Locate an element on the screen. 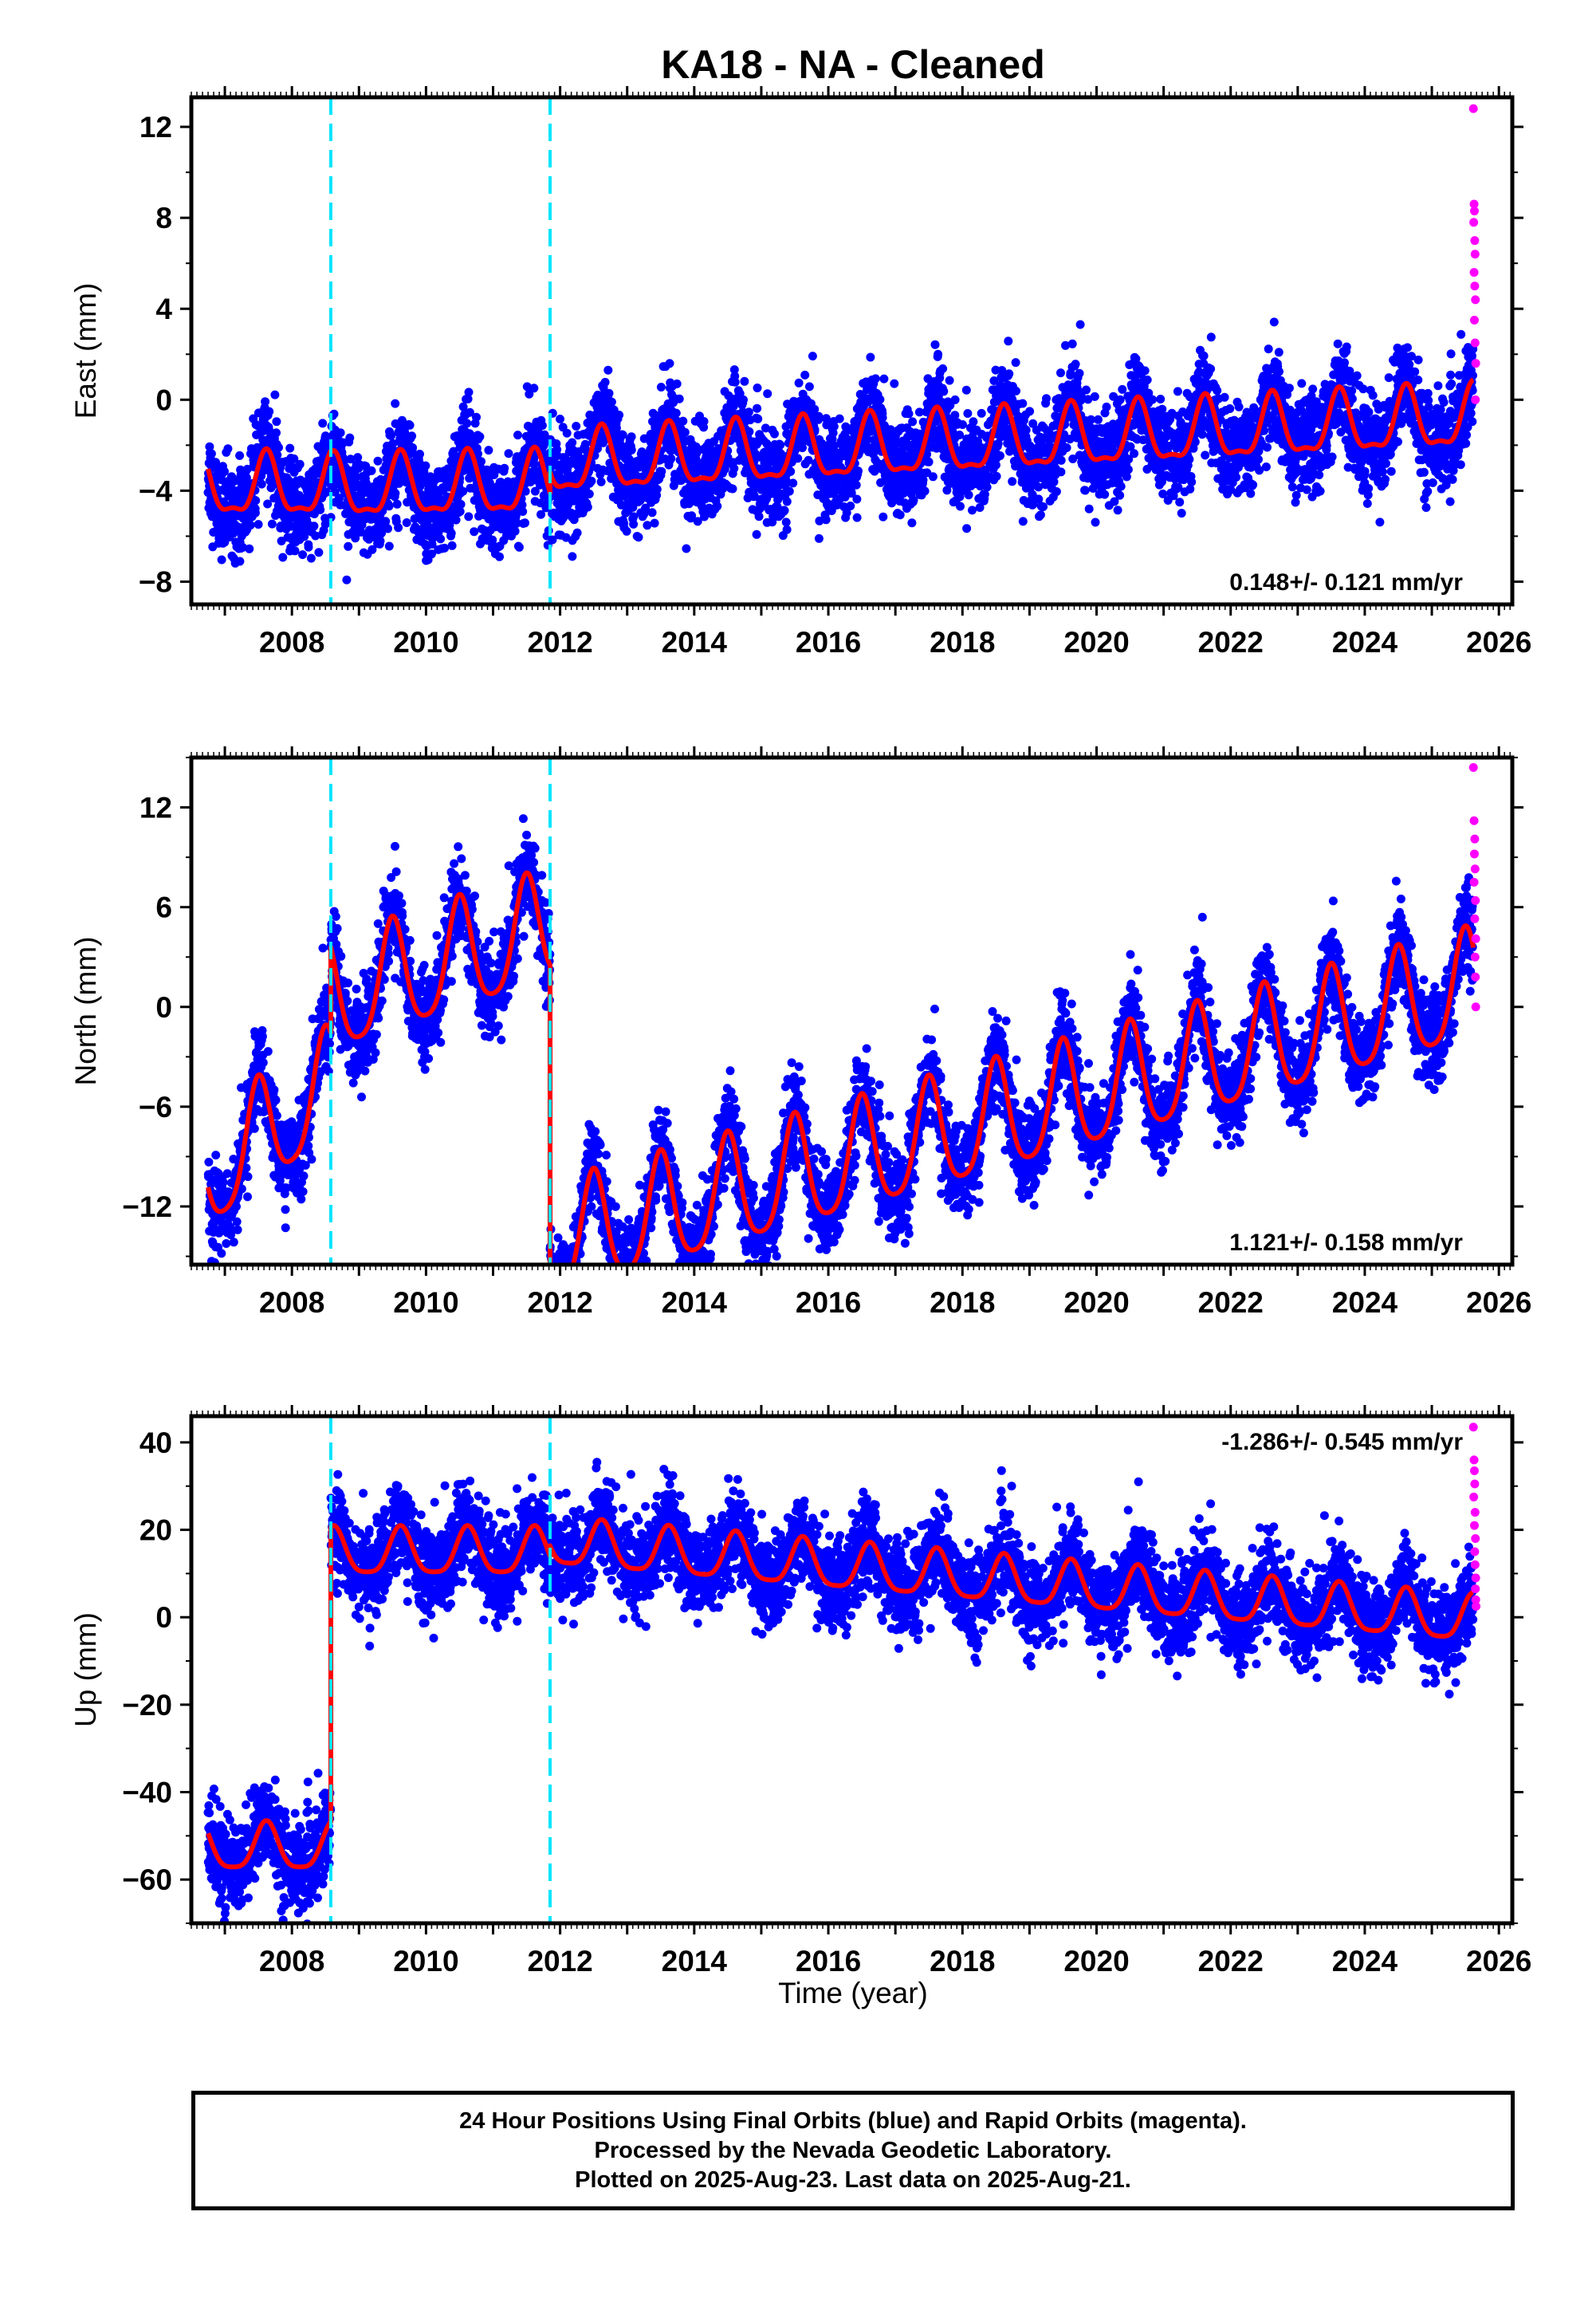 This screenshot has width=1596, height=2314. y-tick-label: 4 is located at coordinates (163, 309).